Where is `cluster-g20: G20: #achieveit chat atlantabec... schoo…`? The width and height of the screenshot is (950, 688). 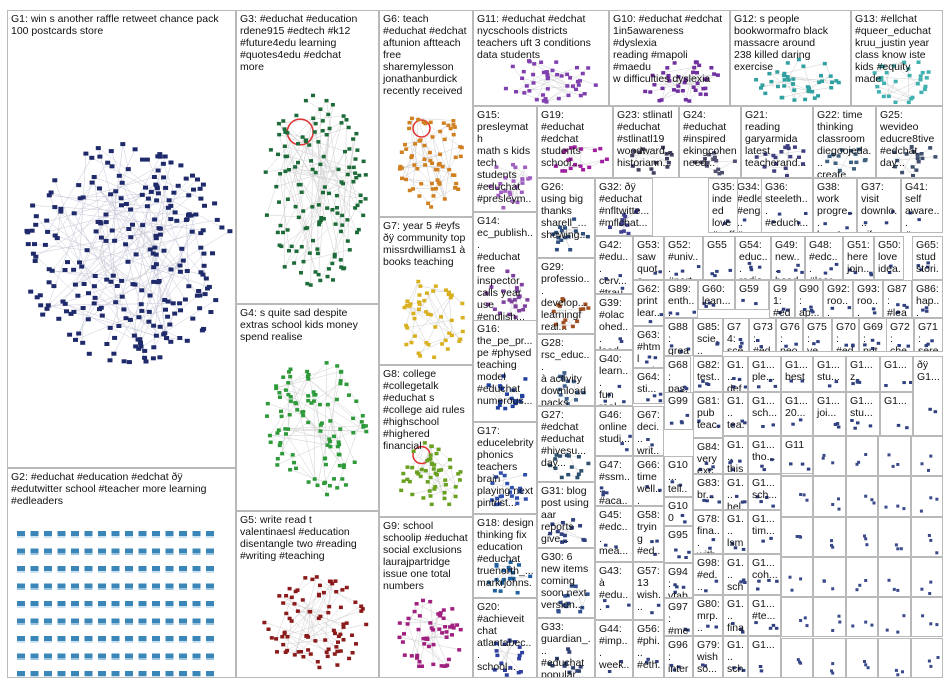 cluster-g20: G20: #achieveit chat atlantabec... schoo… is located at coordinates (505, 638).